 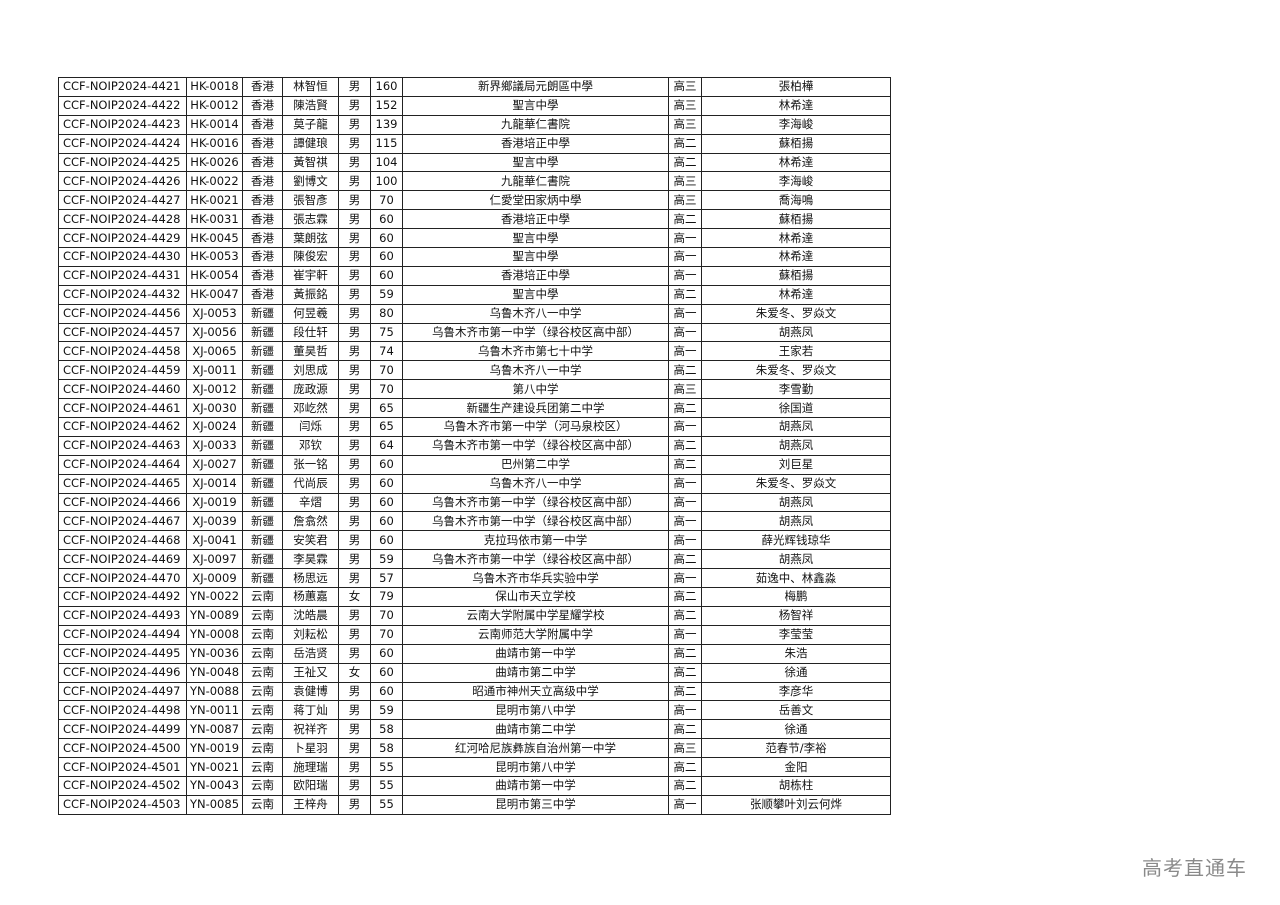 What do you see at coordinates (122, 748) in the screenshot?
I see `contestant-id-cell: CCF-NOIP2024-4500` at bounding box center [122, 748].